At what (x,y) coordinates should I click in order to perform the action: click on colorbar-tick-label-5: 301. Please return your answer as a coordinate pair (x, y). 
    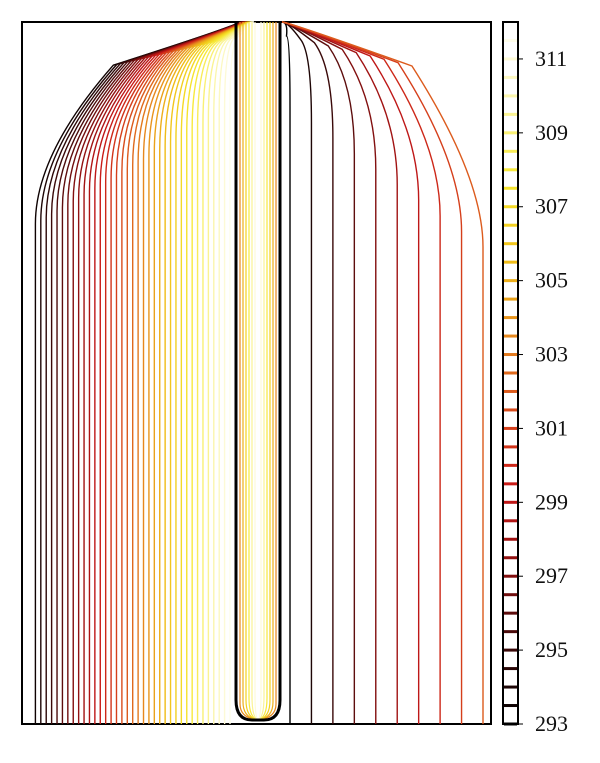
    Looking at the image, I should click on (551, 427).